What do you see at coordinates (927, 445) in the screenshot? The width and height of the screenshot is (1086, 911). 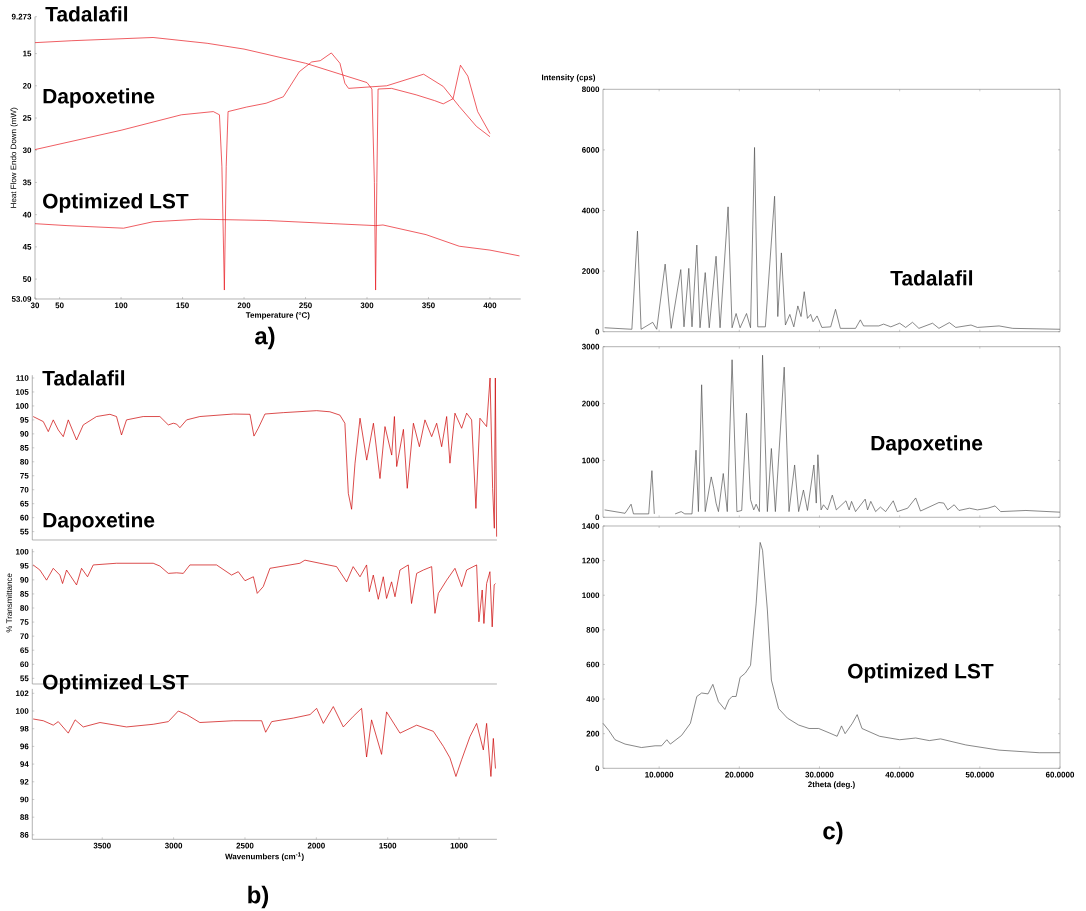 I see `text: Dapoxetine` at bounding box center [927, 445].